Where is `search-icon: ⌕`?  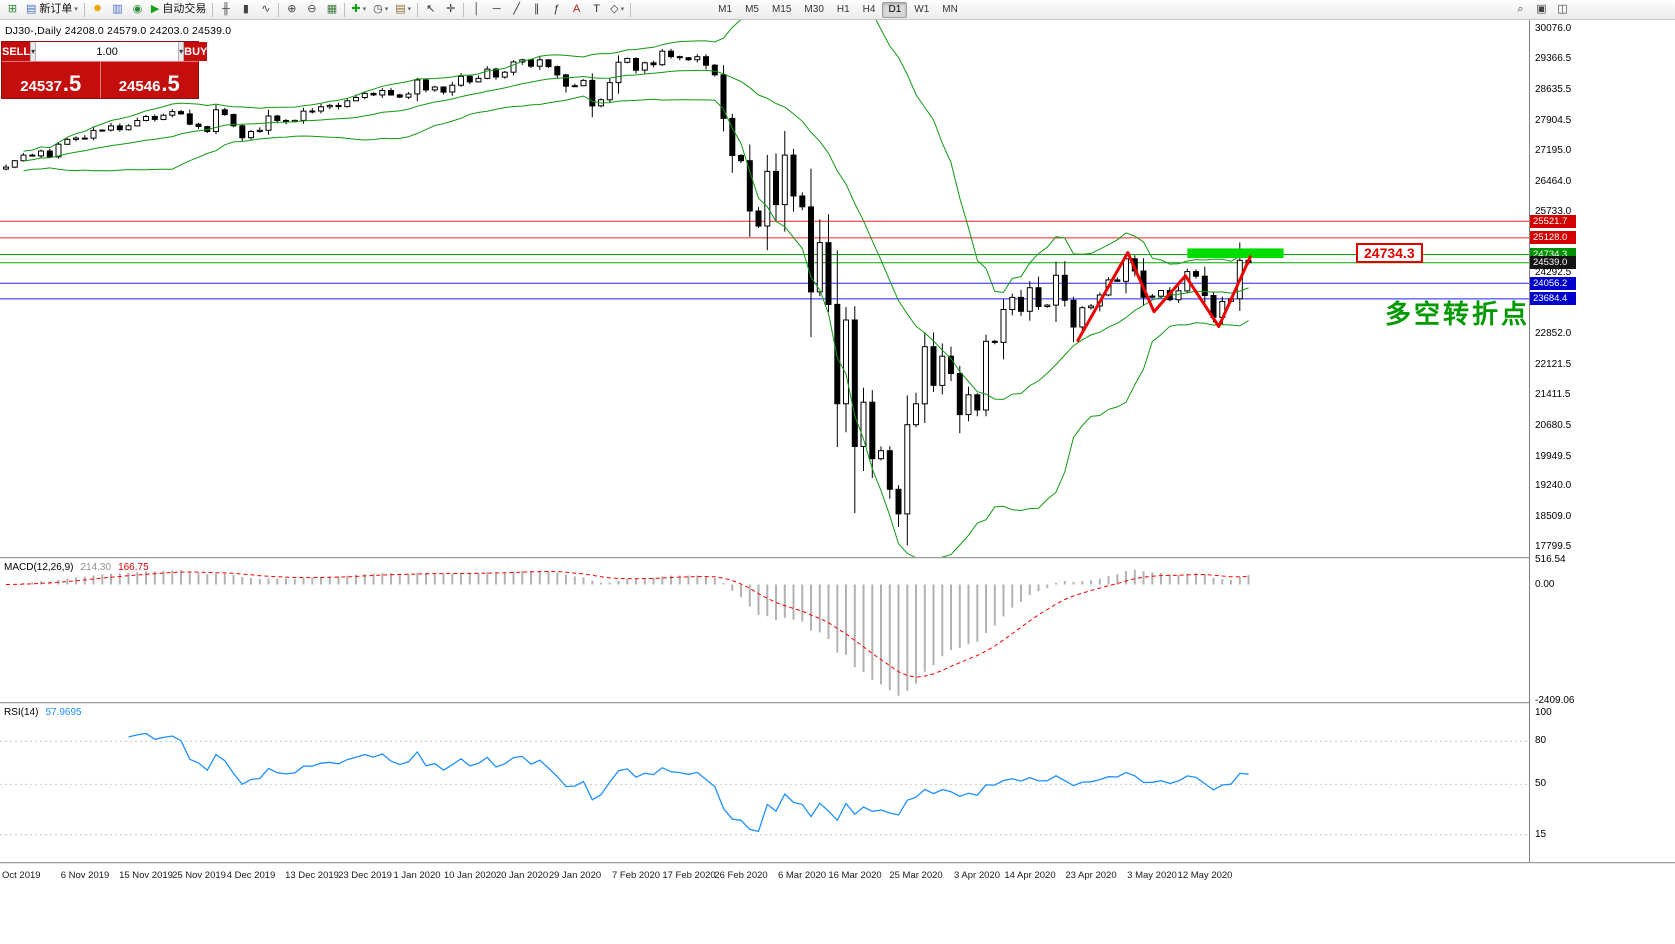 search-icon: ⌕ is located at coordinates (1520, 9).